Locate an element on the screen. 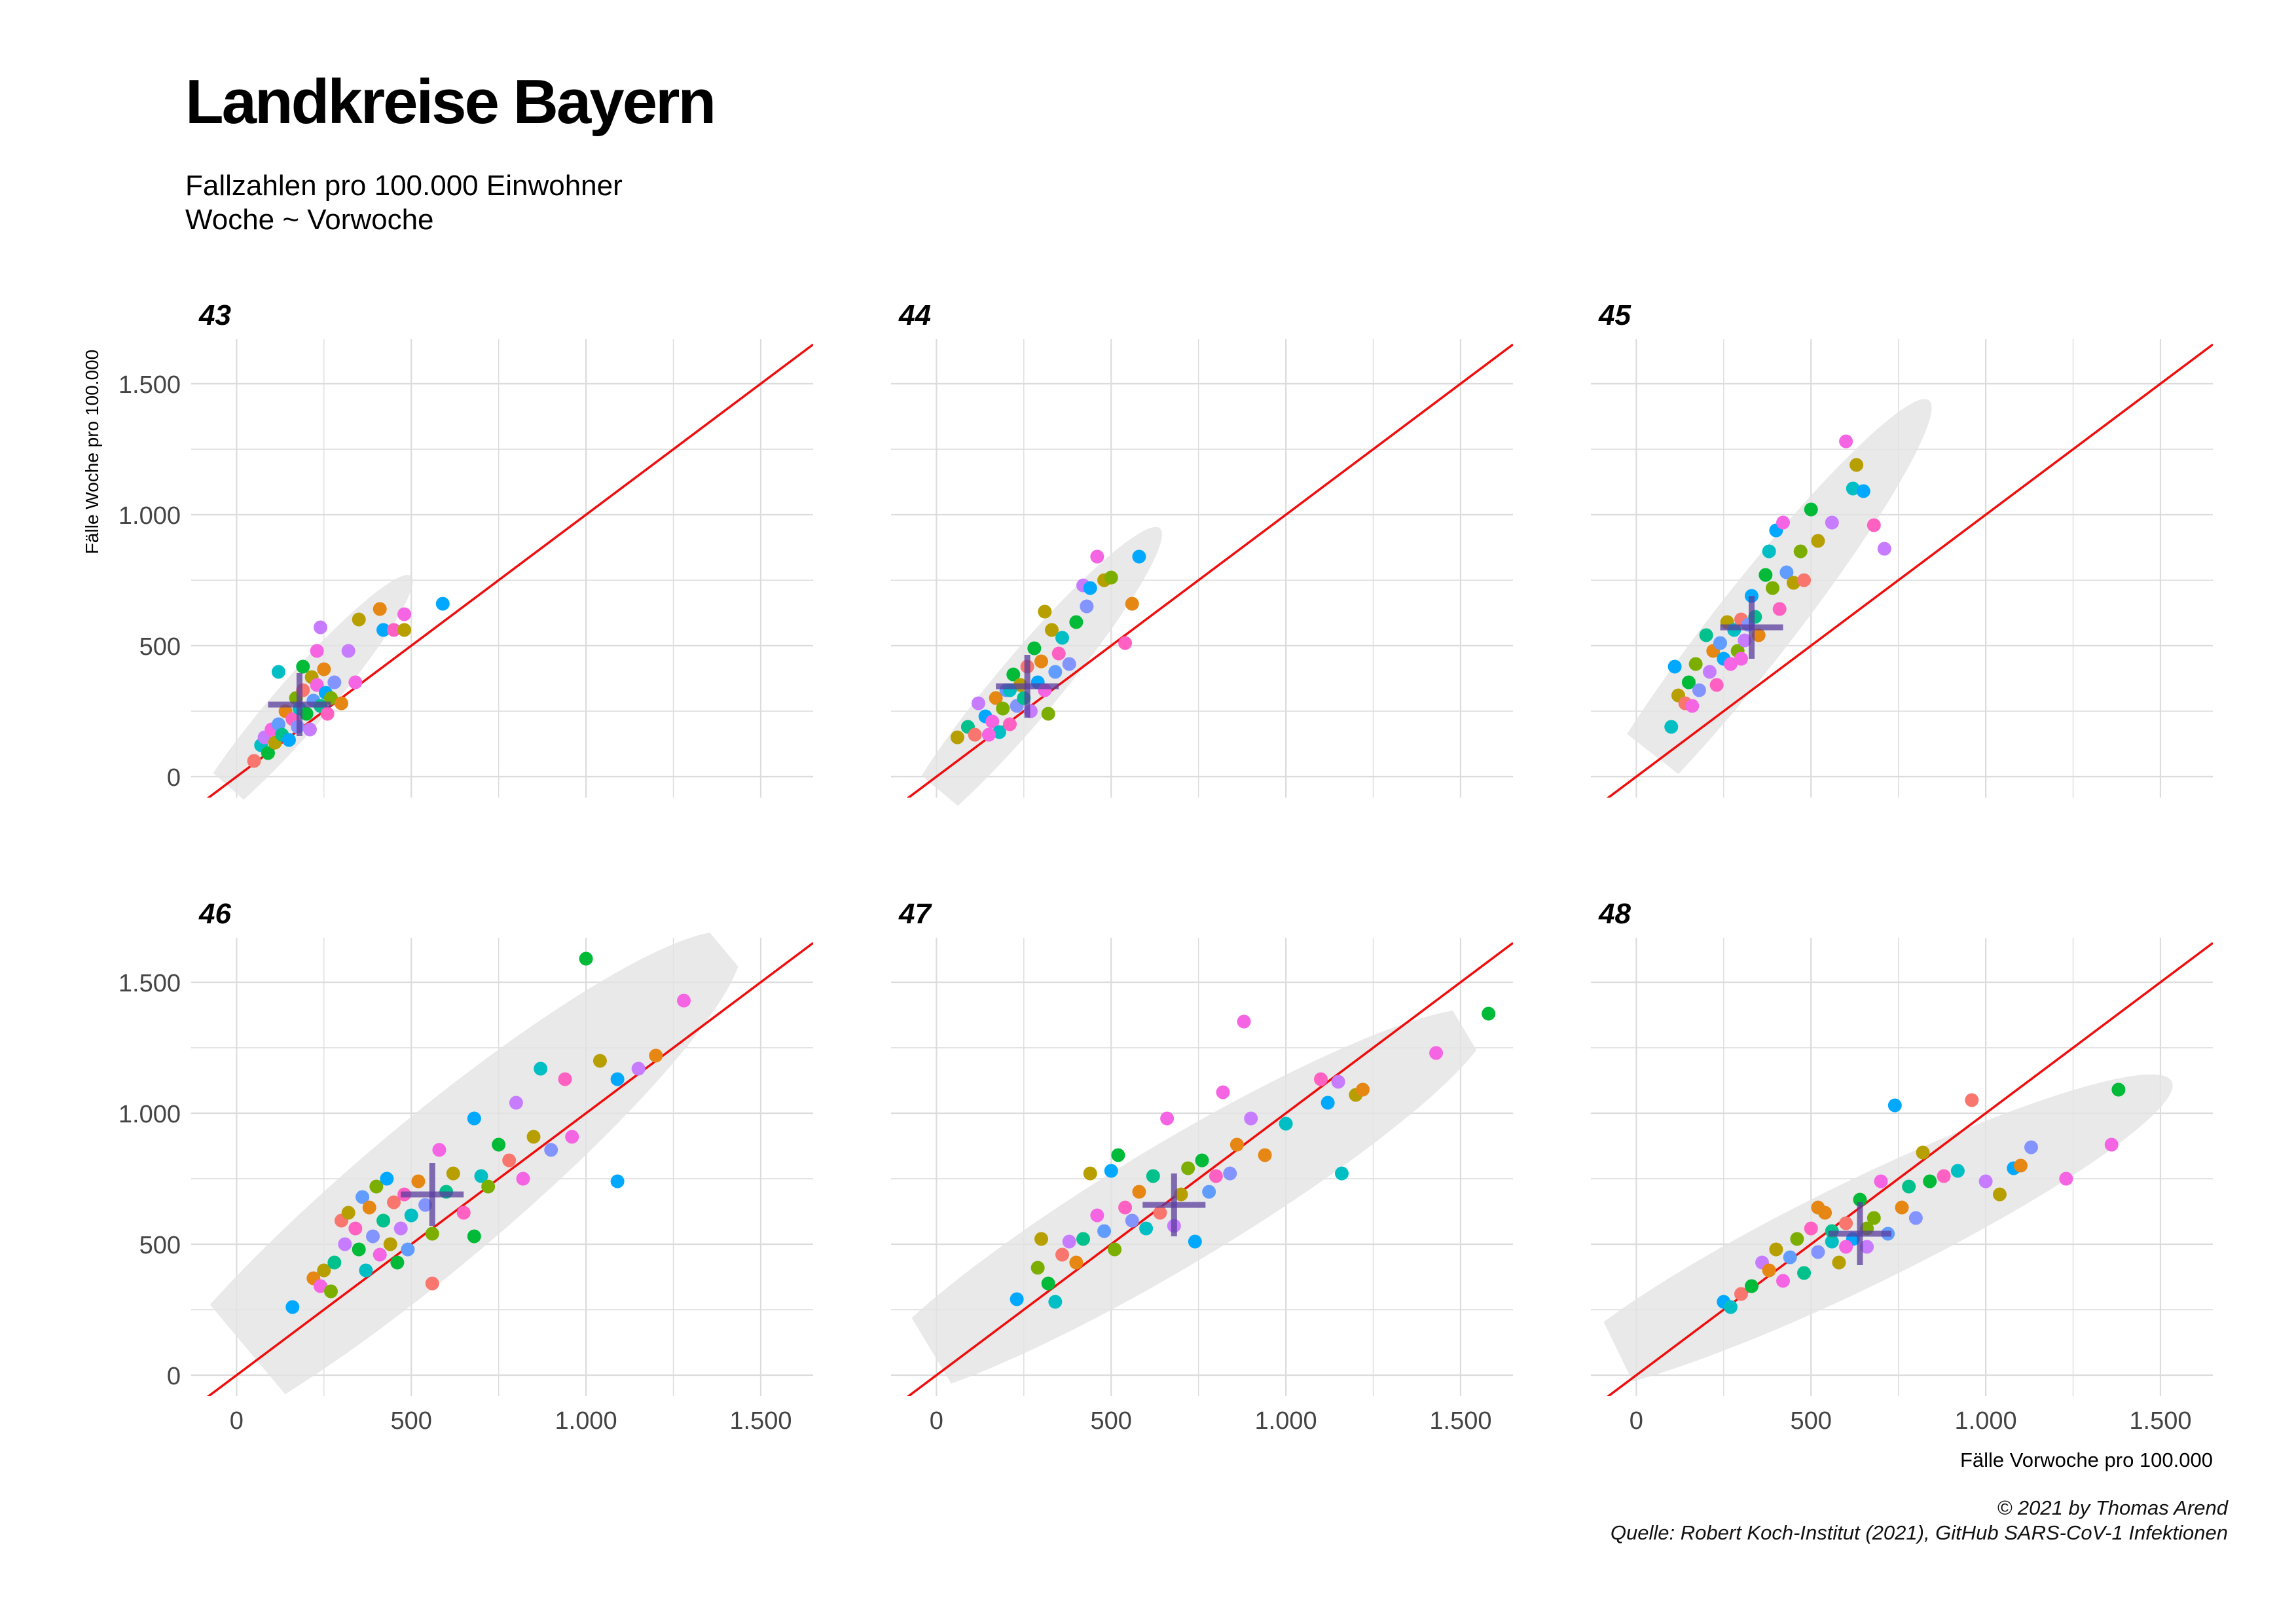  x-tick-label: 1.000 is located at coordinates (1986, 1421).